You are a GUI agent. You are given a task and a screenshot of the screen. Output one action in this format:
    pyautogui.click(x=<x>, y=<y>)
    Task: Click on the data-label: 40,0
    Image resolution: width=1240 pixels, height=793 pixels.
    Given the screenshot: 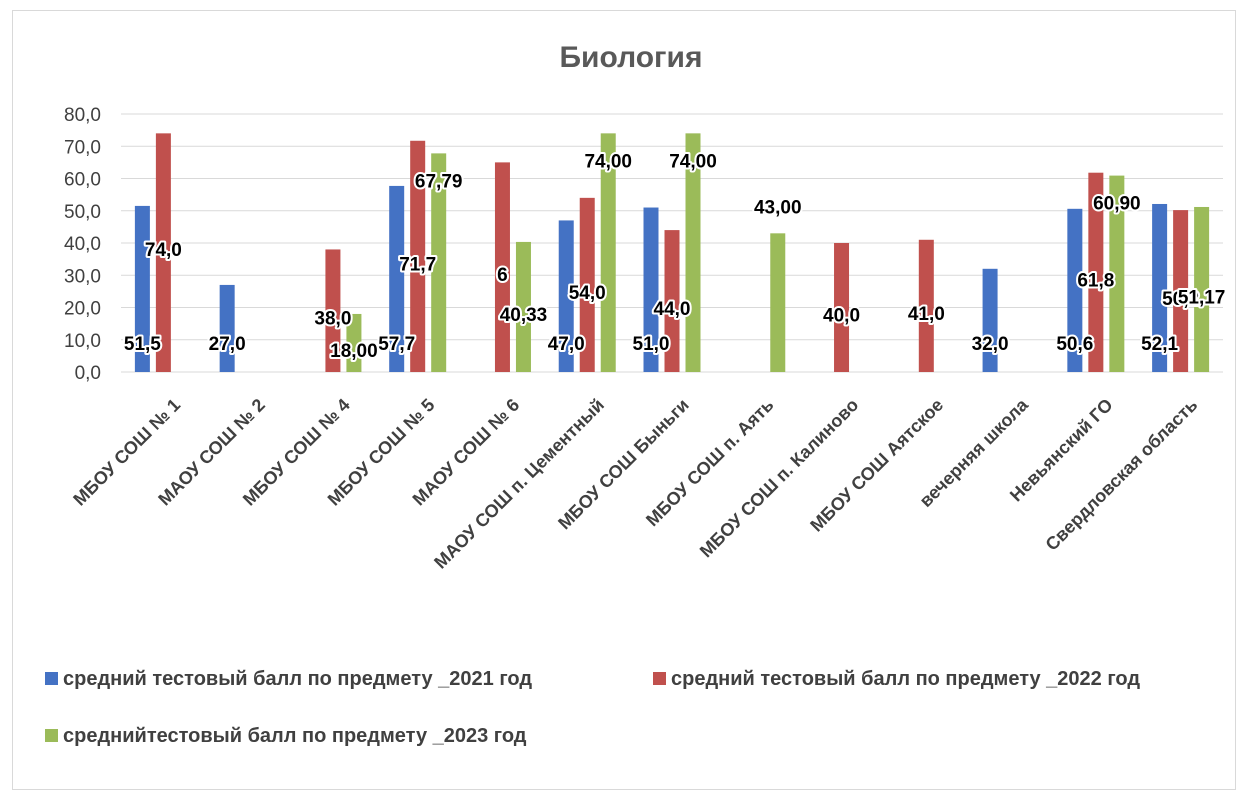 What is the action you would take?
    pyautogui.click(x=841, y=316)
    